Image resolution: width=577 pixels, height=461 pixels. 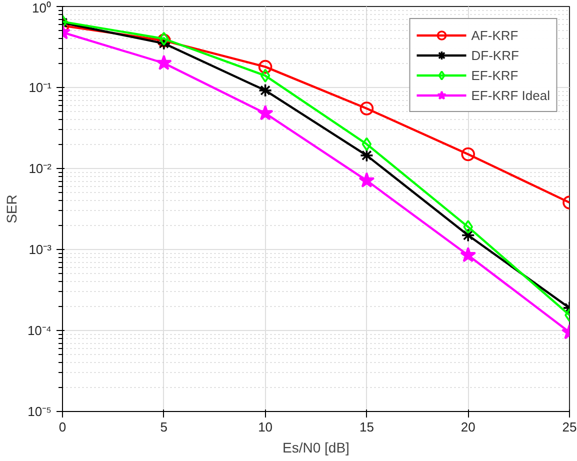 I want to click on x-tick-label: 5, so click(x=164, y=427).